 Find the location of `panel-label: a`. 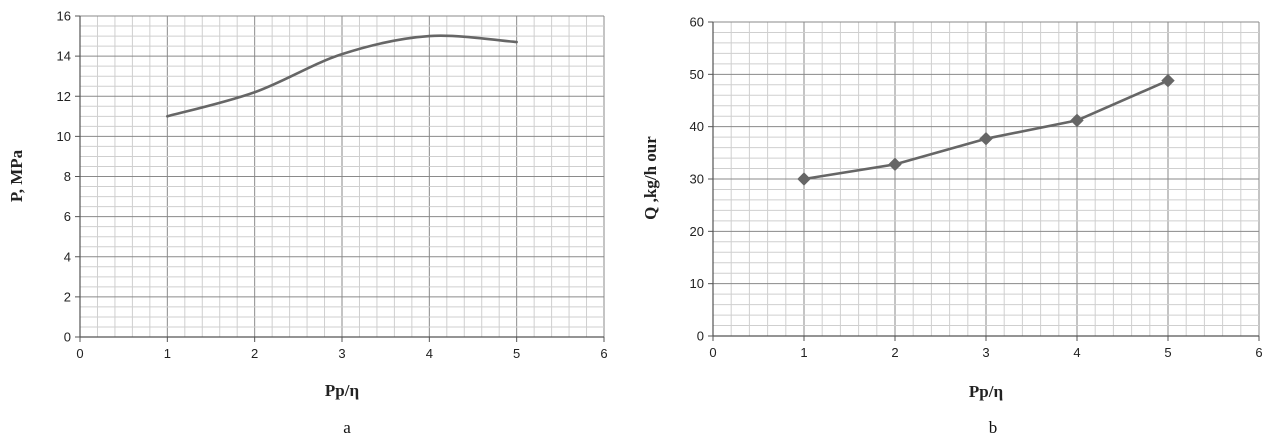

panel-label: a is located at coordinates (347, 427).